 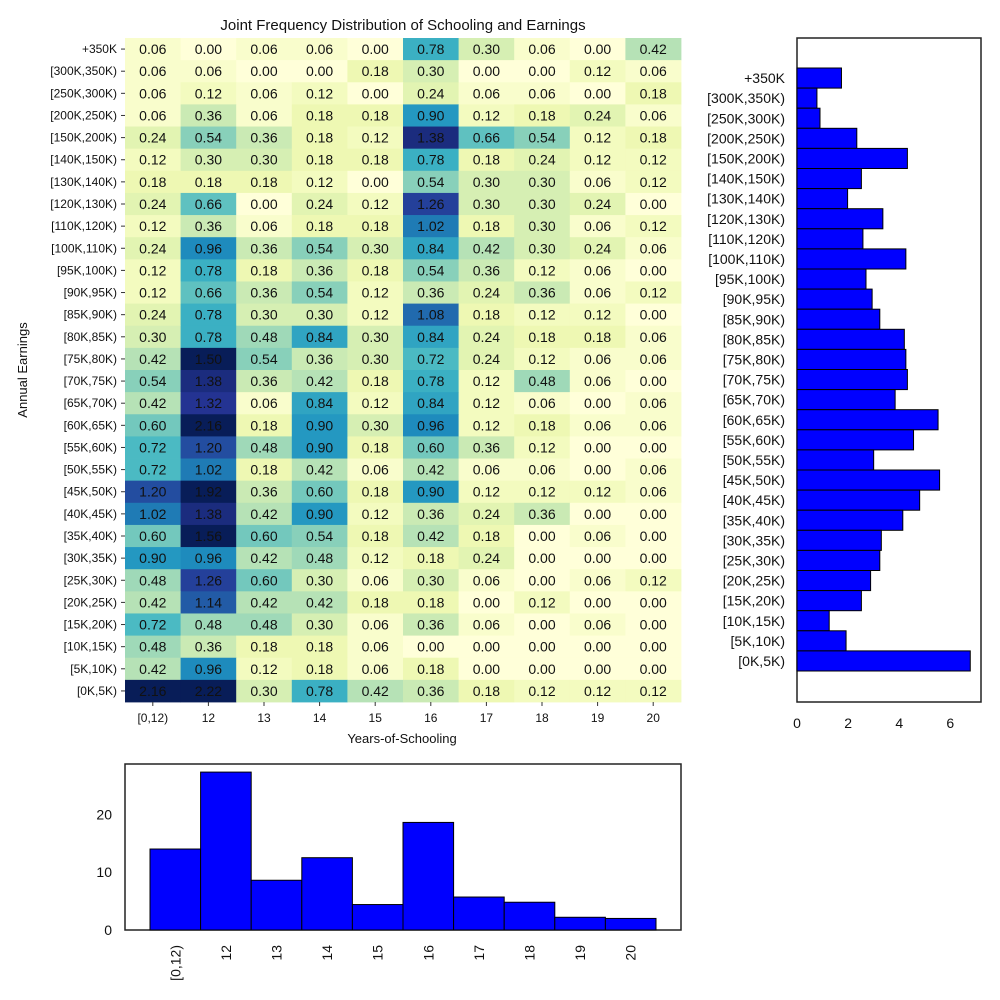 What do you see at coordinates (754, 420) in the screenshot?
I see `earnings-histogram-label: [60K,65K)` at bounding box center [754, 420].